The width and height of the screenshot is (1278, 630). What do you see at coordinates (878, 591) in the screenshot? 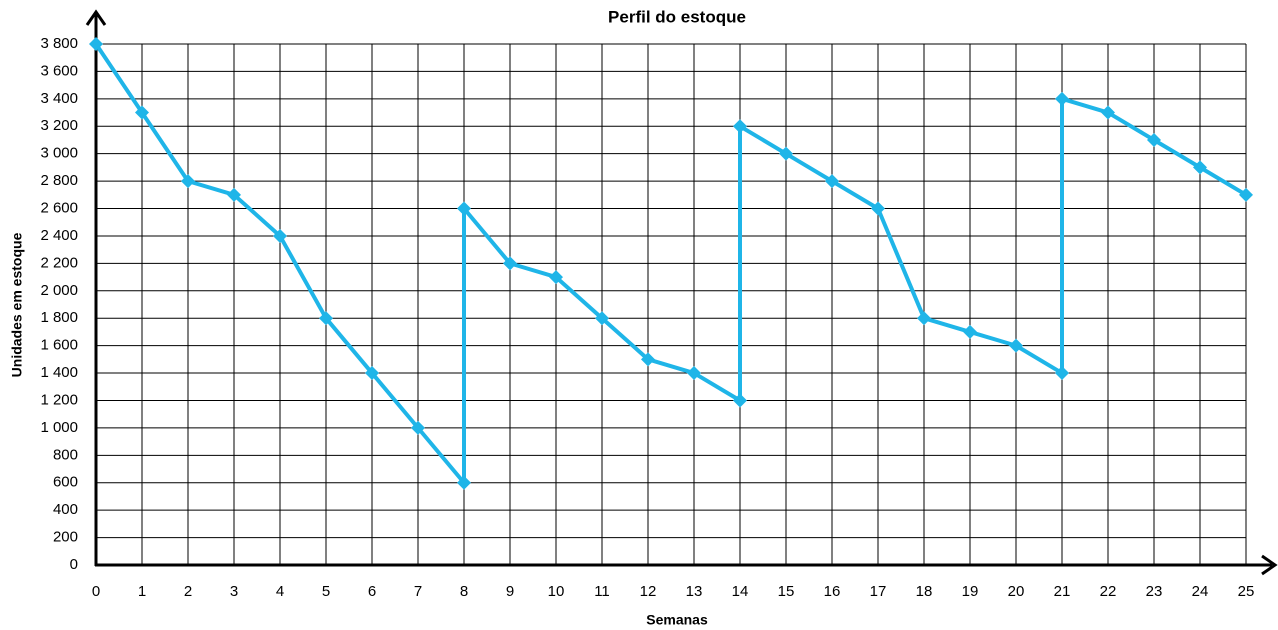
I see `x-tick-label: 17` at bounding box center [878, 591].